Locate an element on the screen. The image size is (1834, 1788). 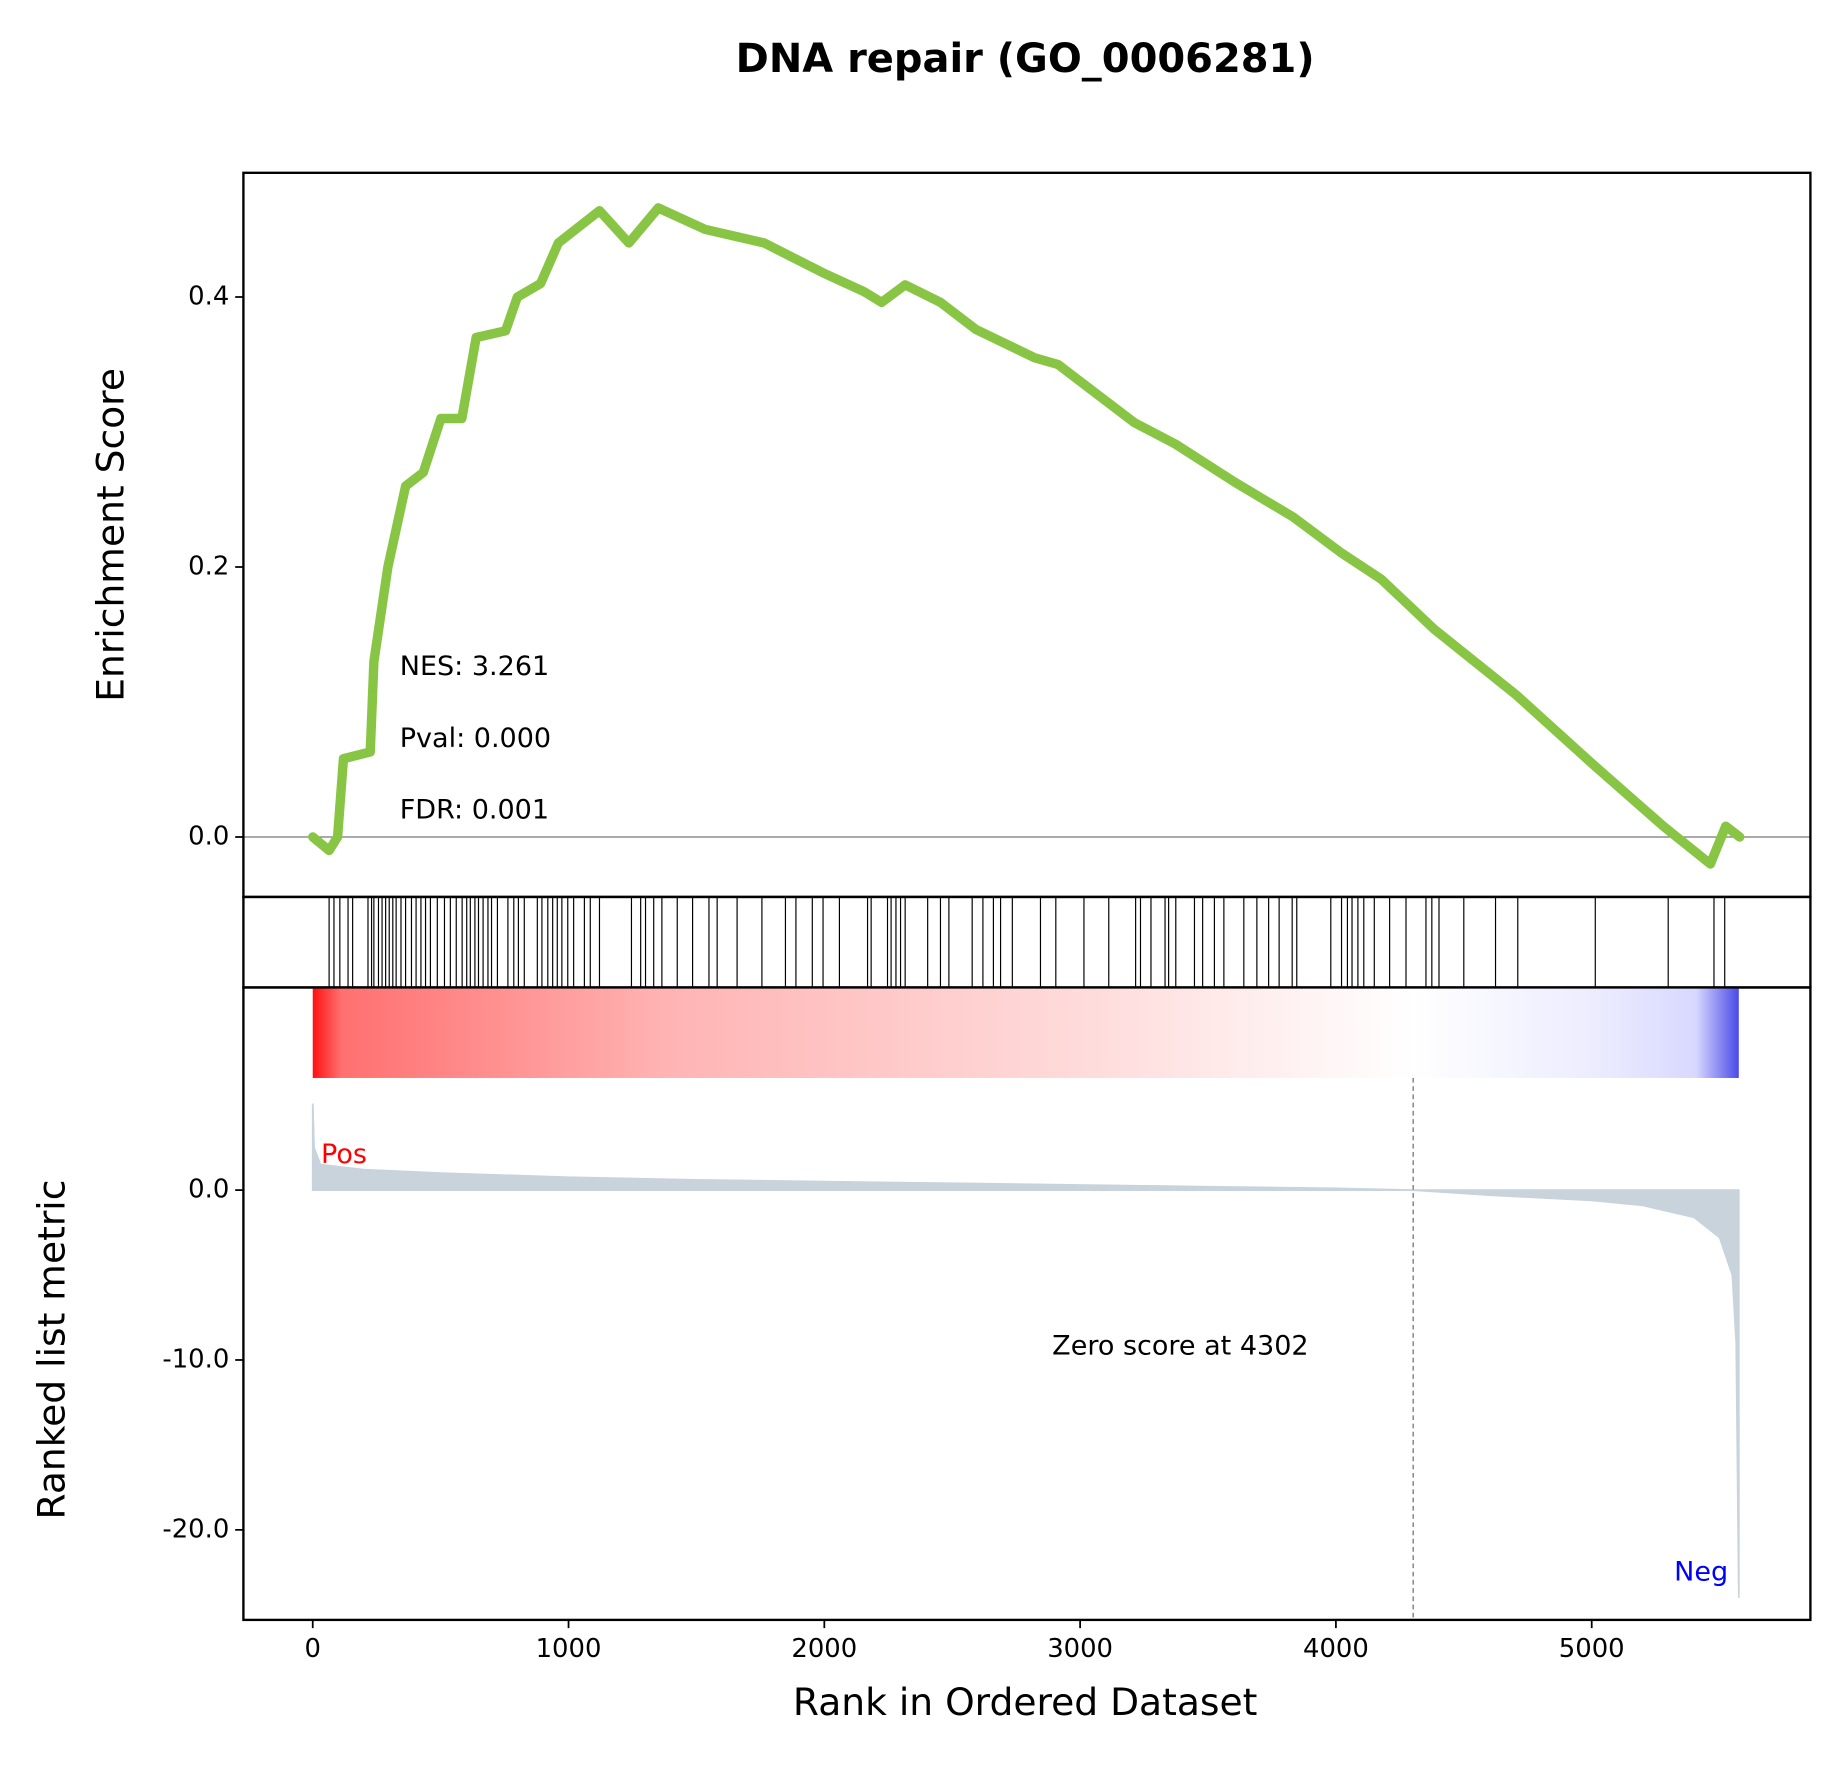
rank-colorbar is located at coordinates (1025, 1032).